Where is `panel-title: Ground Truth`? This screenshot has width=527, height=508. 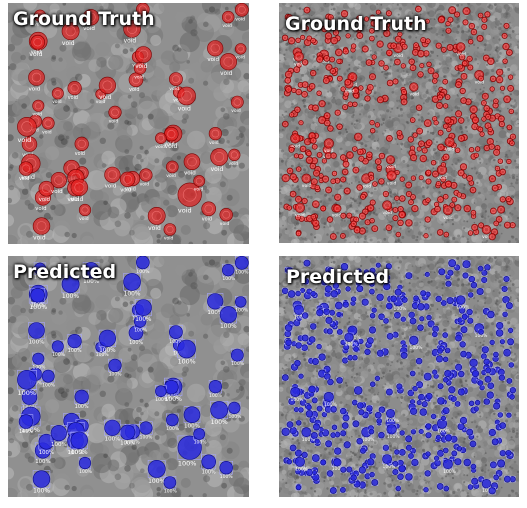
panel-title: Ground Truth is located at coordinates (84, 19).